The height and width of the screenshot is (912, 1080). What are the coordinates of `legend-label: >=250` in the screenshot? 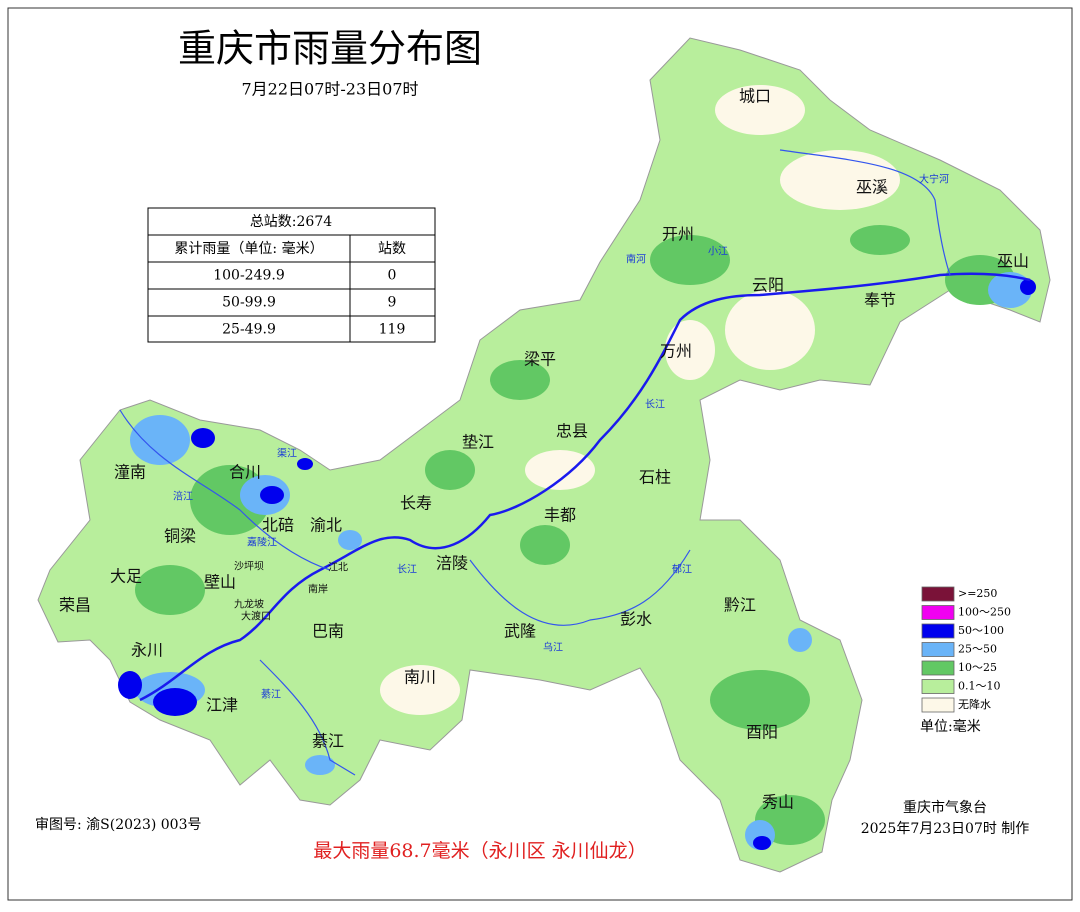 It's located at (977, 593).